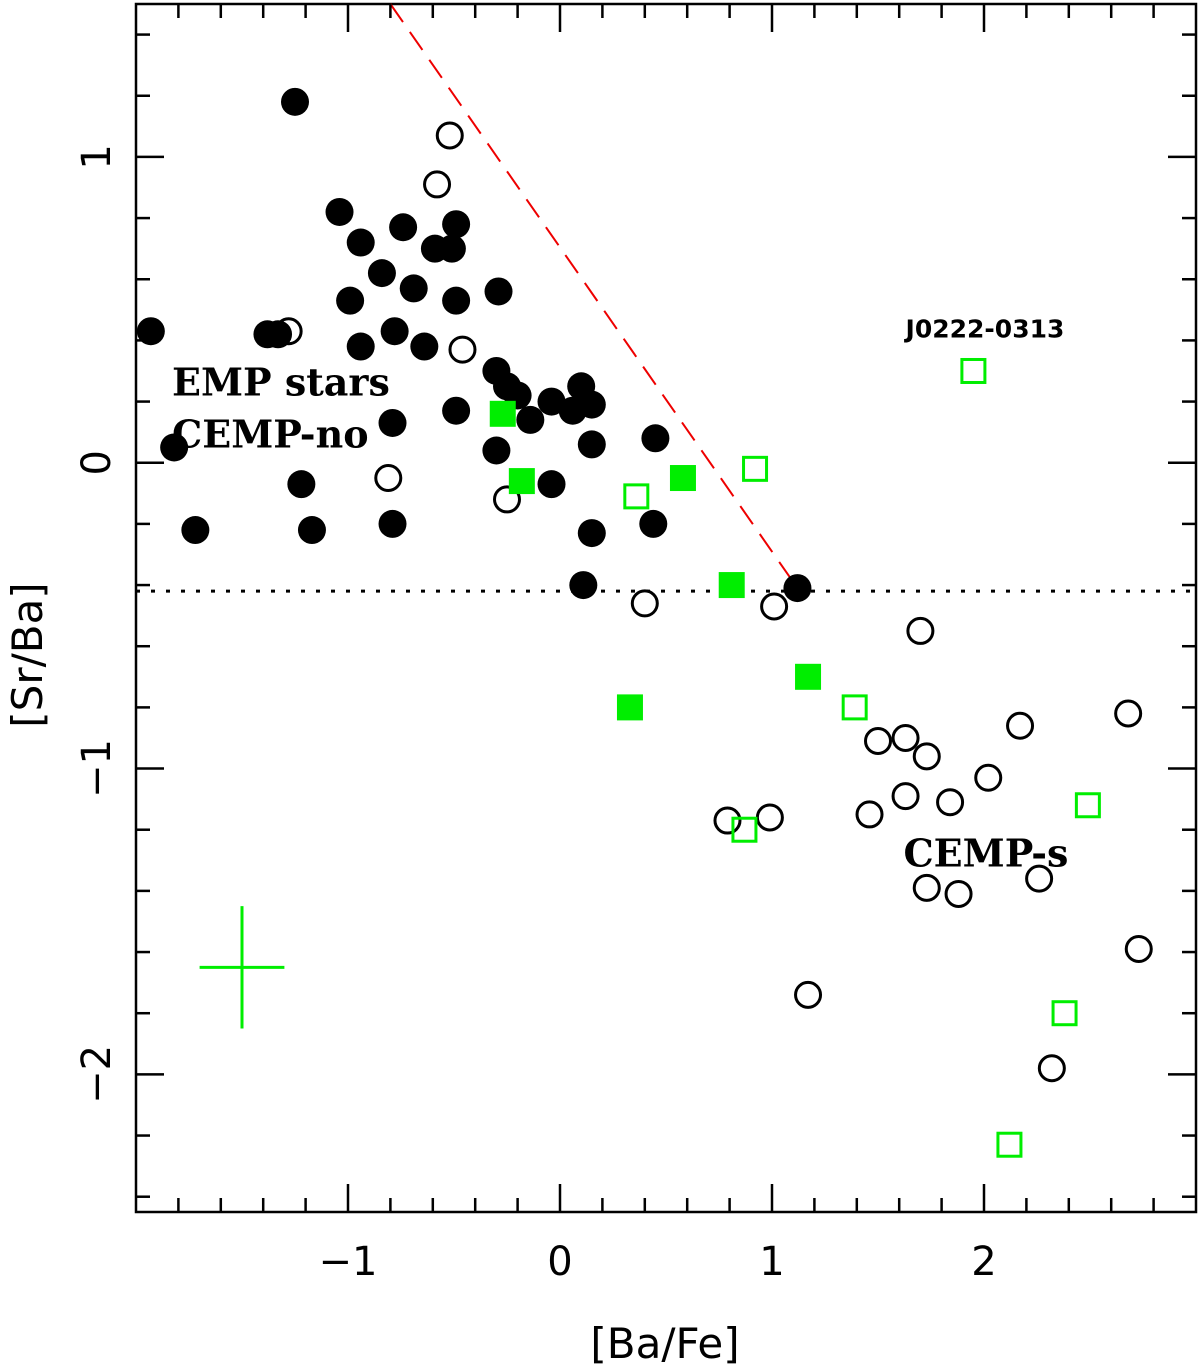  What do you see at coordinates (242, 967) in the screenshot?
I see `error-bar` at bounding box center [242, 967].